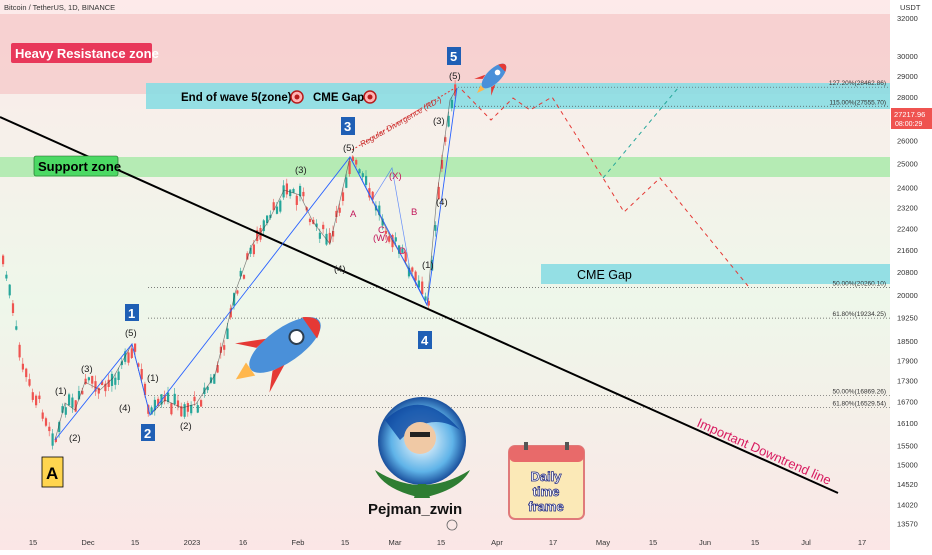 The width and height of the screenshot is (932, 555). Describe the element at coordinates (907, 341) in the screenshot. I see `y-tick-label: 18500` at that location.